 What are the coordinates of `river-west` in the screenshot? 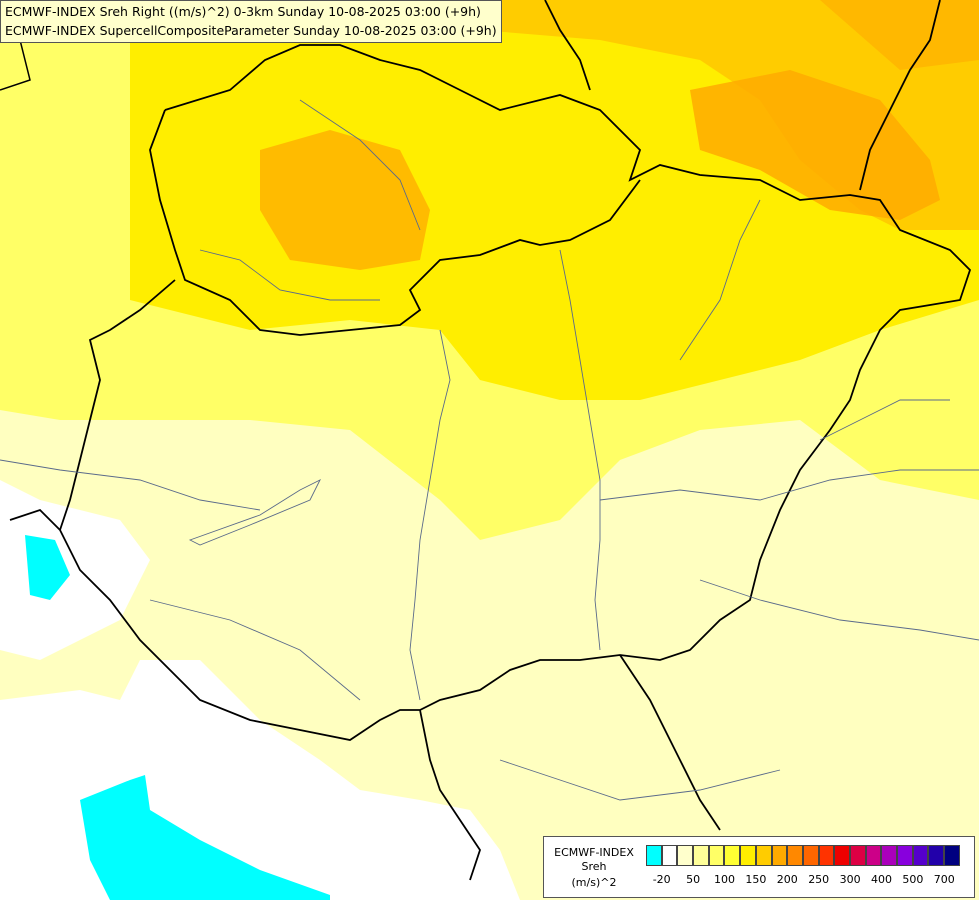 It's located at (130, 485).